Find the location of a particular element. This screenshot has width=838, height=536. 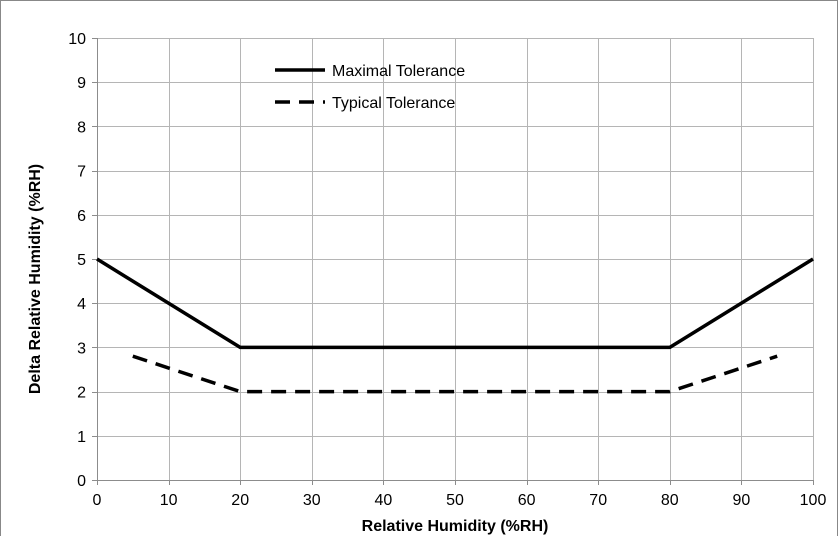

y-tick-label: 1 is located at coordinates (81, 437).